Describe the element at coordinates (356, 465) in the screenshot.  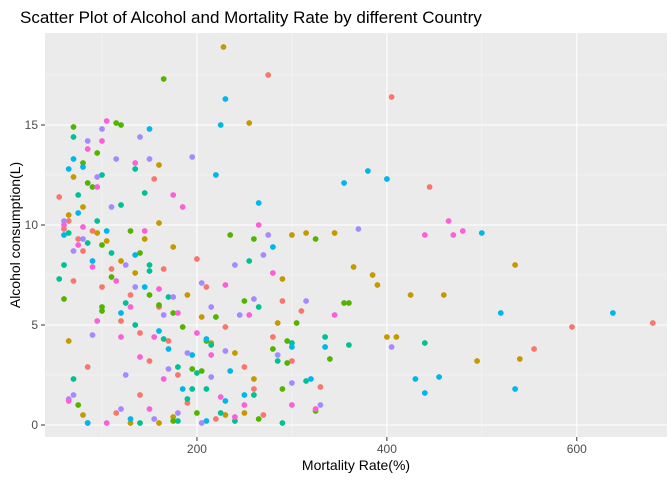
I see `x-axis-title: Mortality Rate(%)` at that location.